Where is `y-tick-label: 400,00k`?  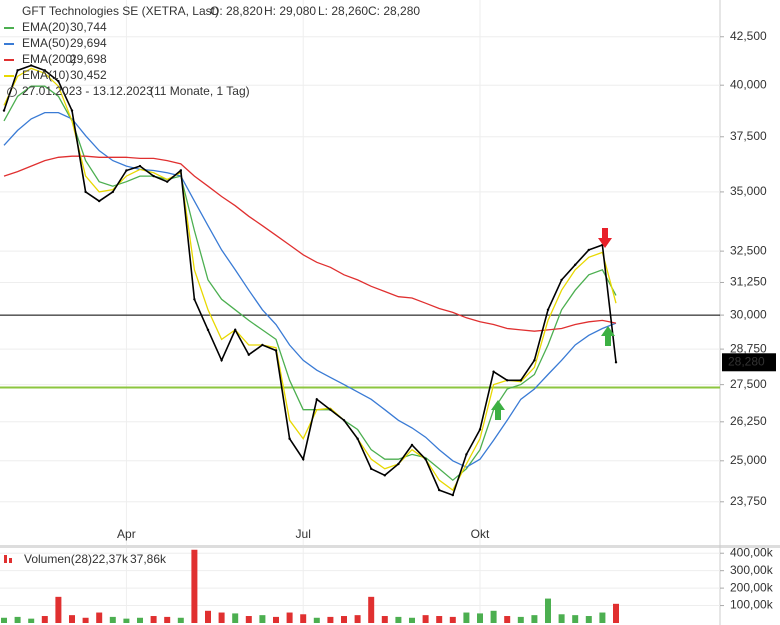
y-tick-label: 400,00k is located at coordinates (752, 552).